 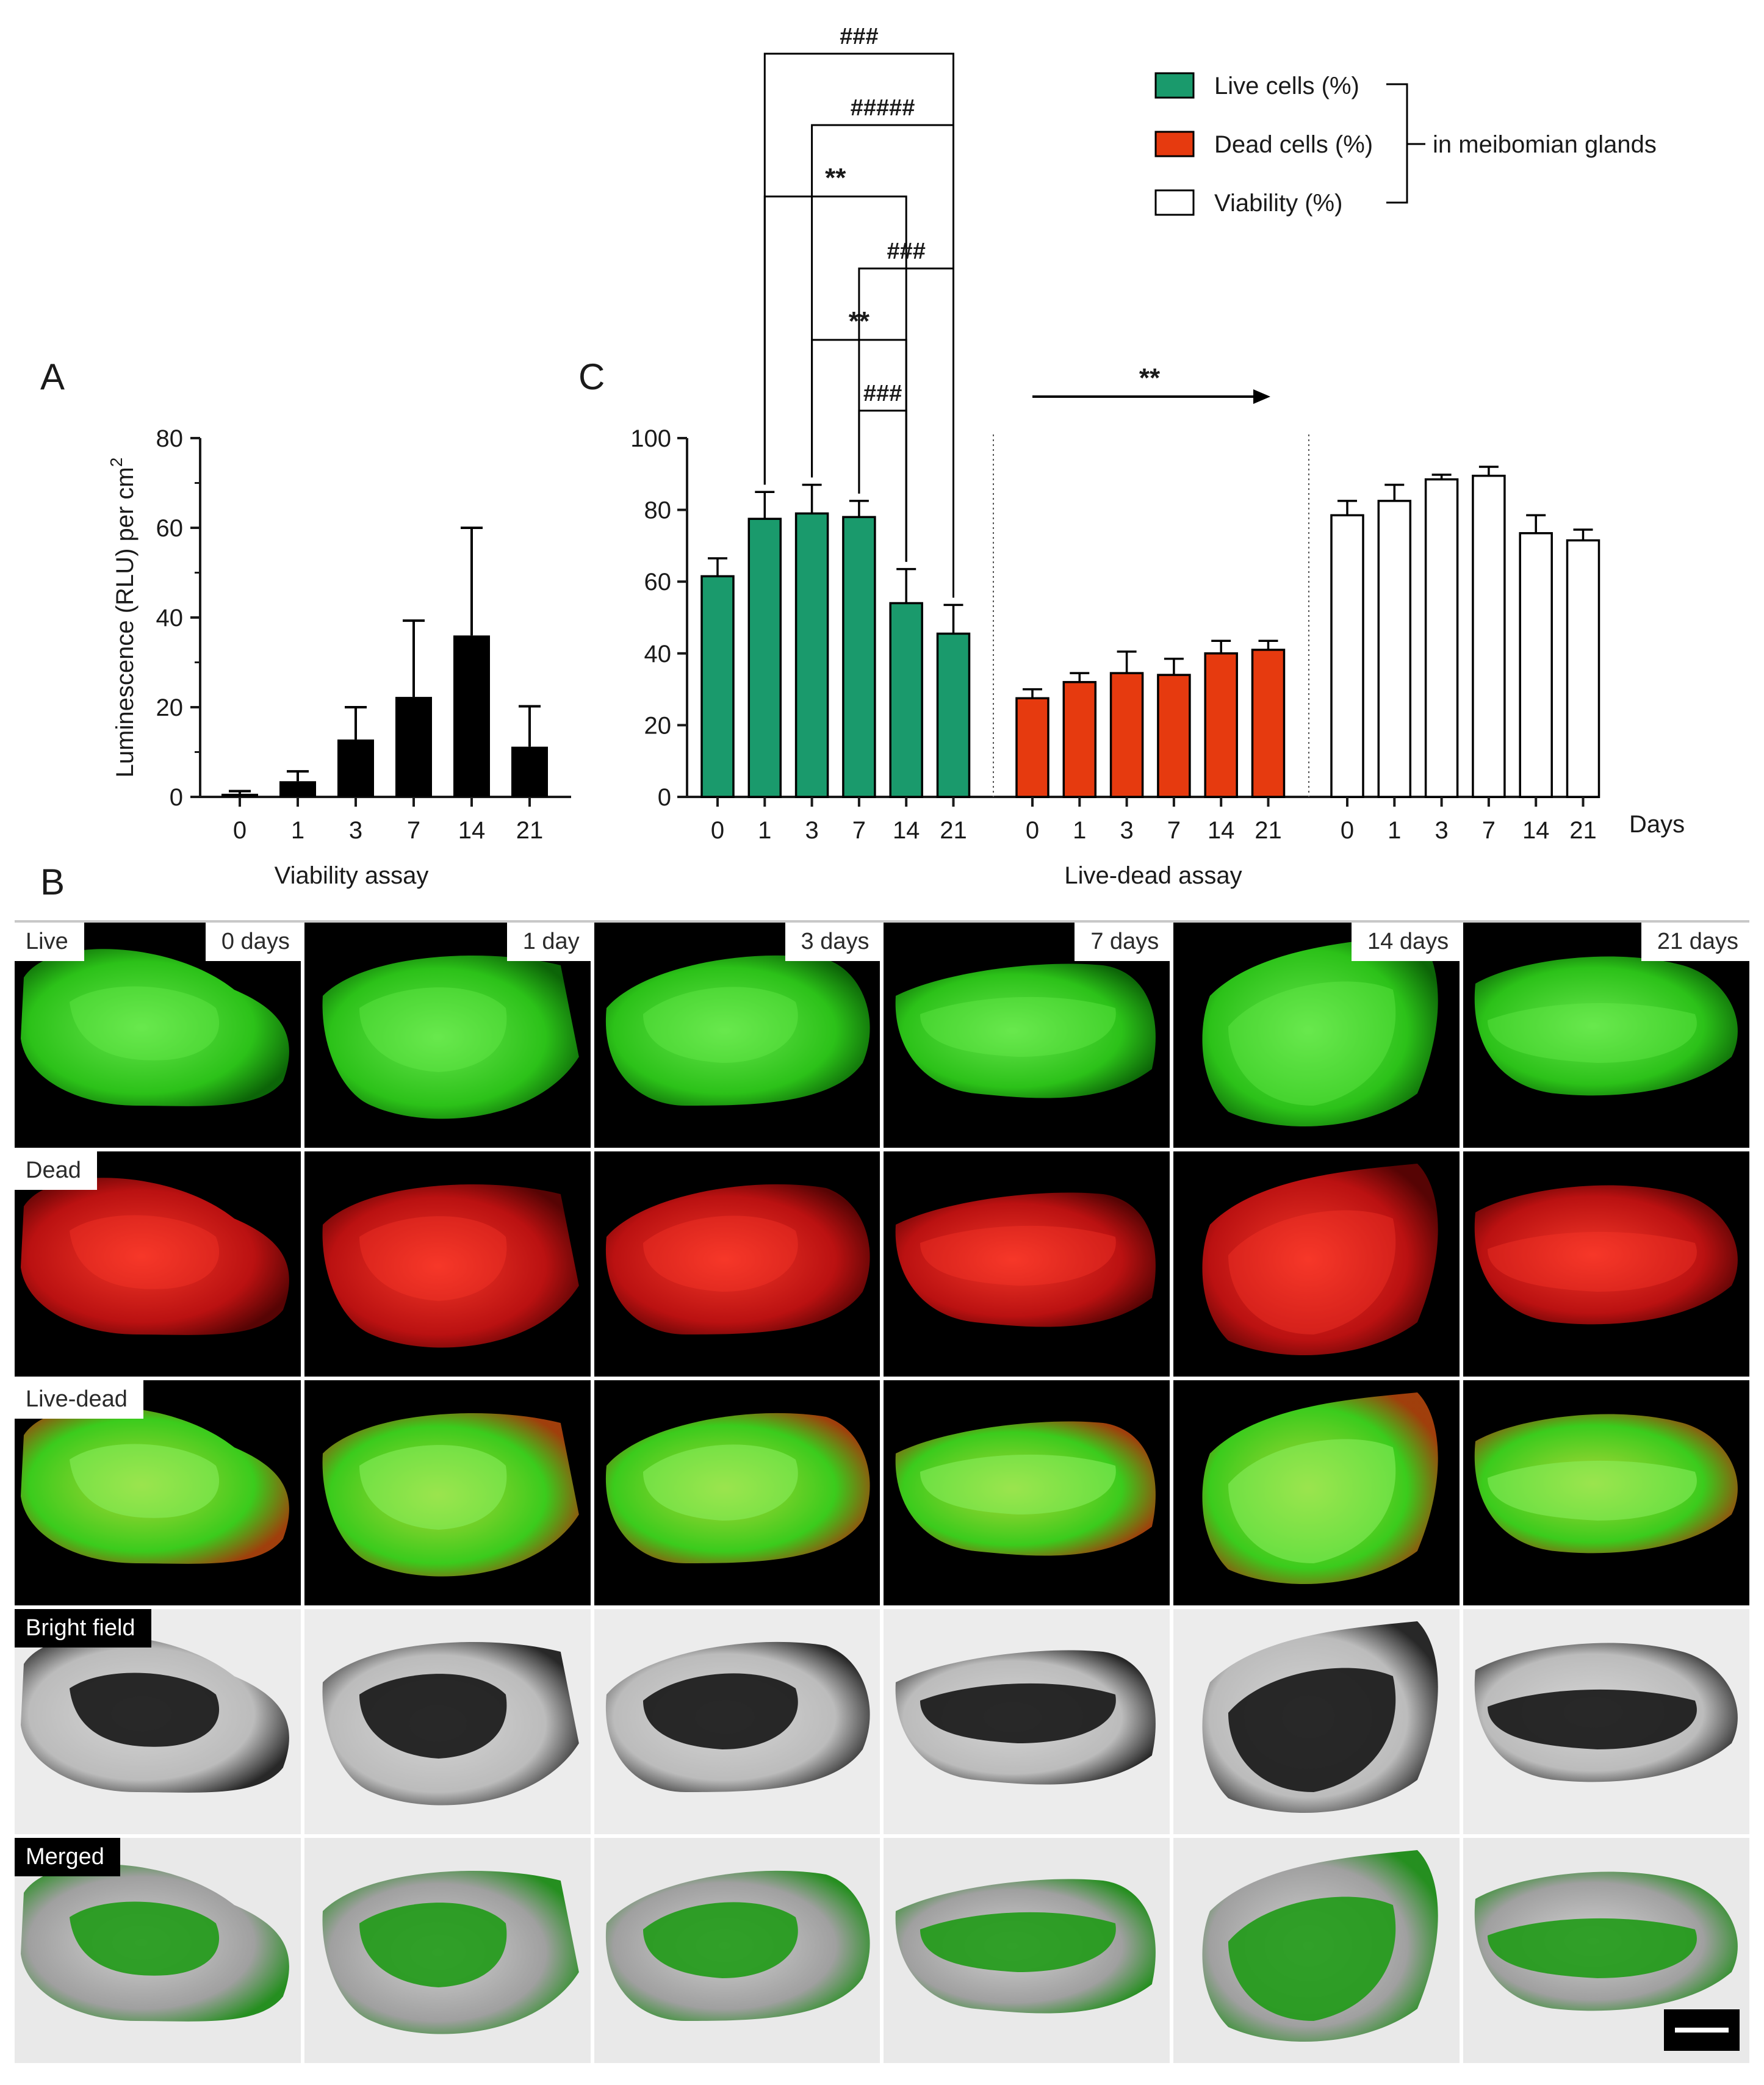 I want to click on y-axis-label: Luminescence (RLU) per cm2, so click(x=123, y=618).